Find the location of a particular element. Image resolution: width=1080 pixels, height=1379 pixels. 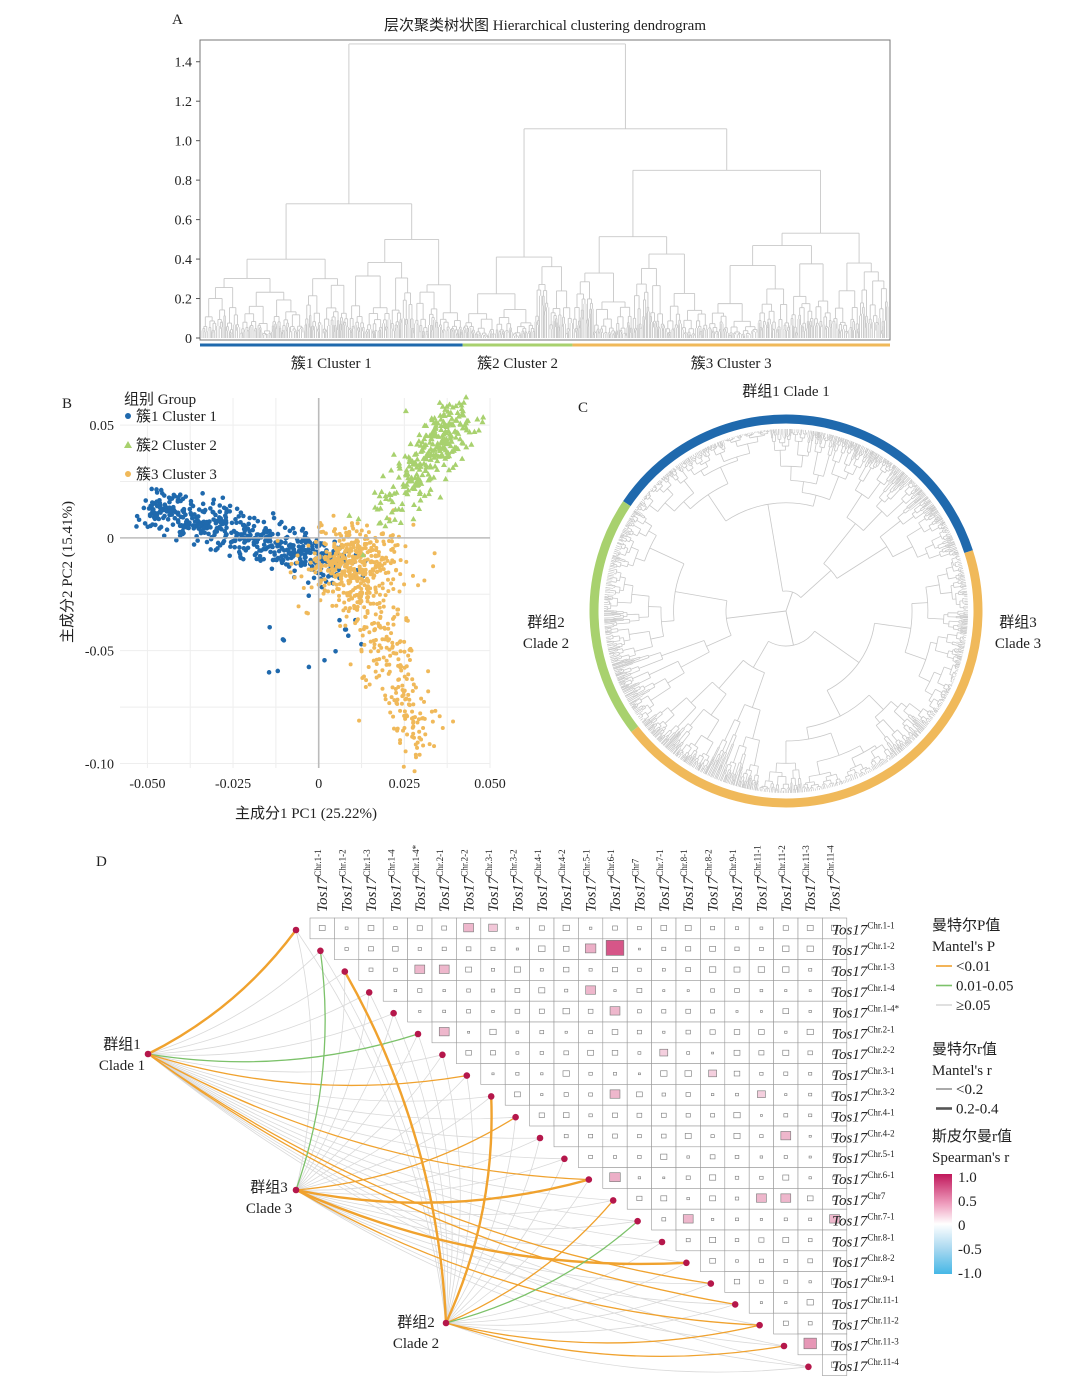

circular-tree-branches is located at coordinates (785, 610).